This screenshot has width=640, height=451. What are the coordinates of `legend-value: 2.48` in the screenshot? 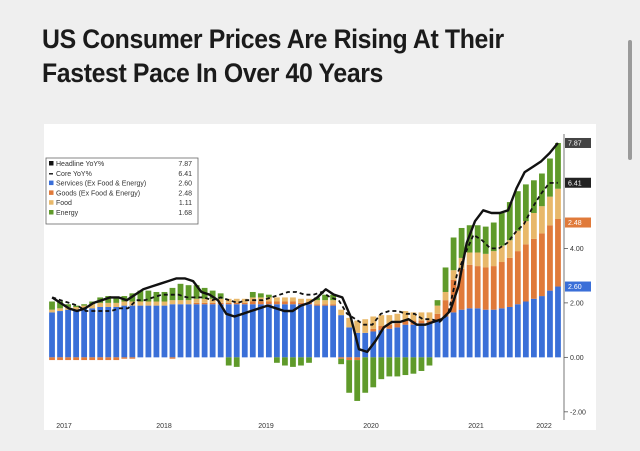 It's located at (185, 193).